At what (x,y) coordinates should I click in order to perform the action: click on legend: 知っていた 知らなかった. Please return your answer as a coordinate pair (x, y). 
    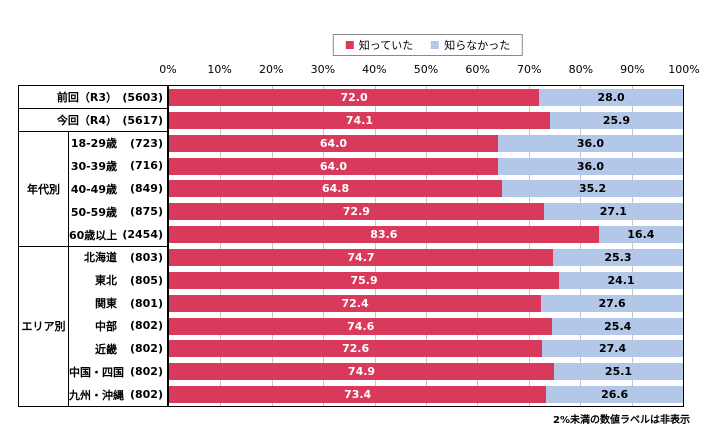
    Looking at the image, I should click on (428, 45).